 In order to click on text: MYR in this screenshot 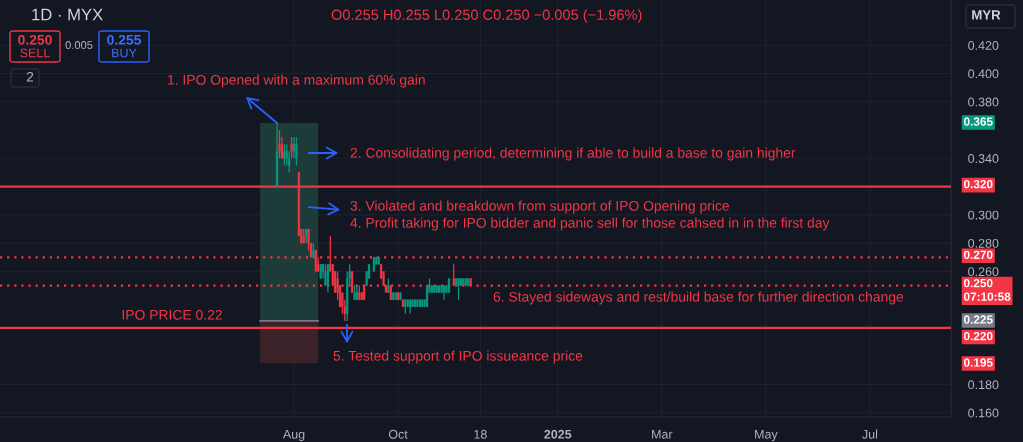, I will do `click(986, 15)`.